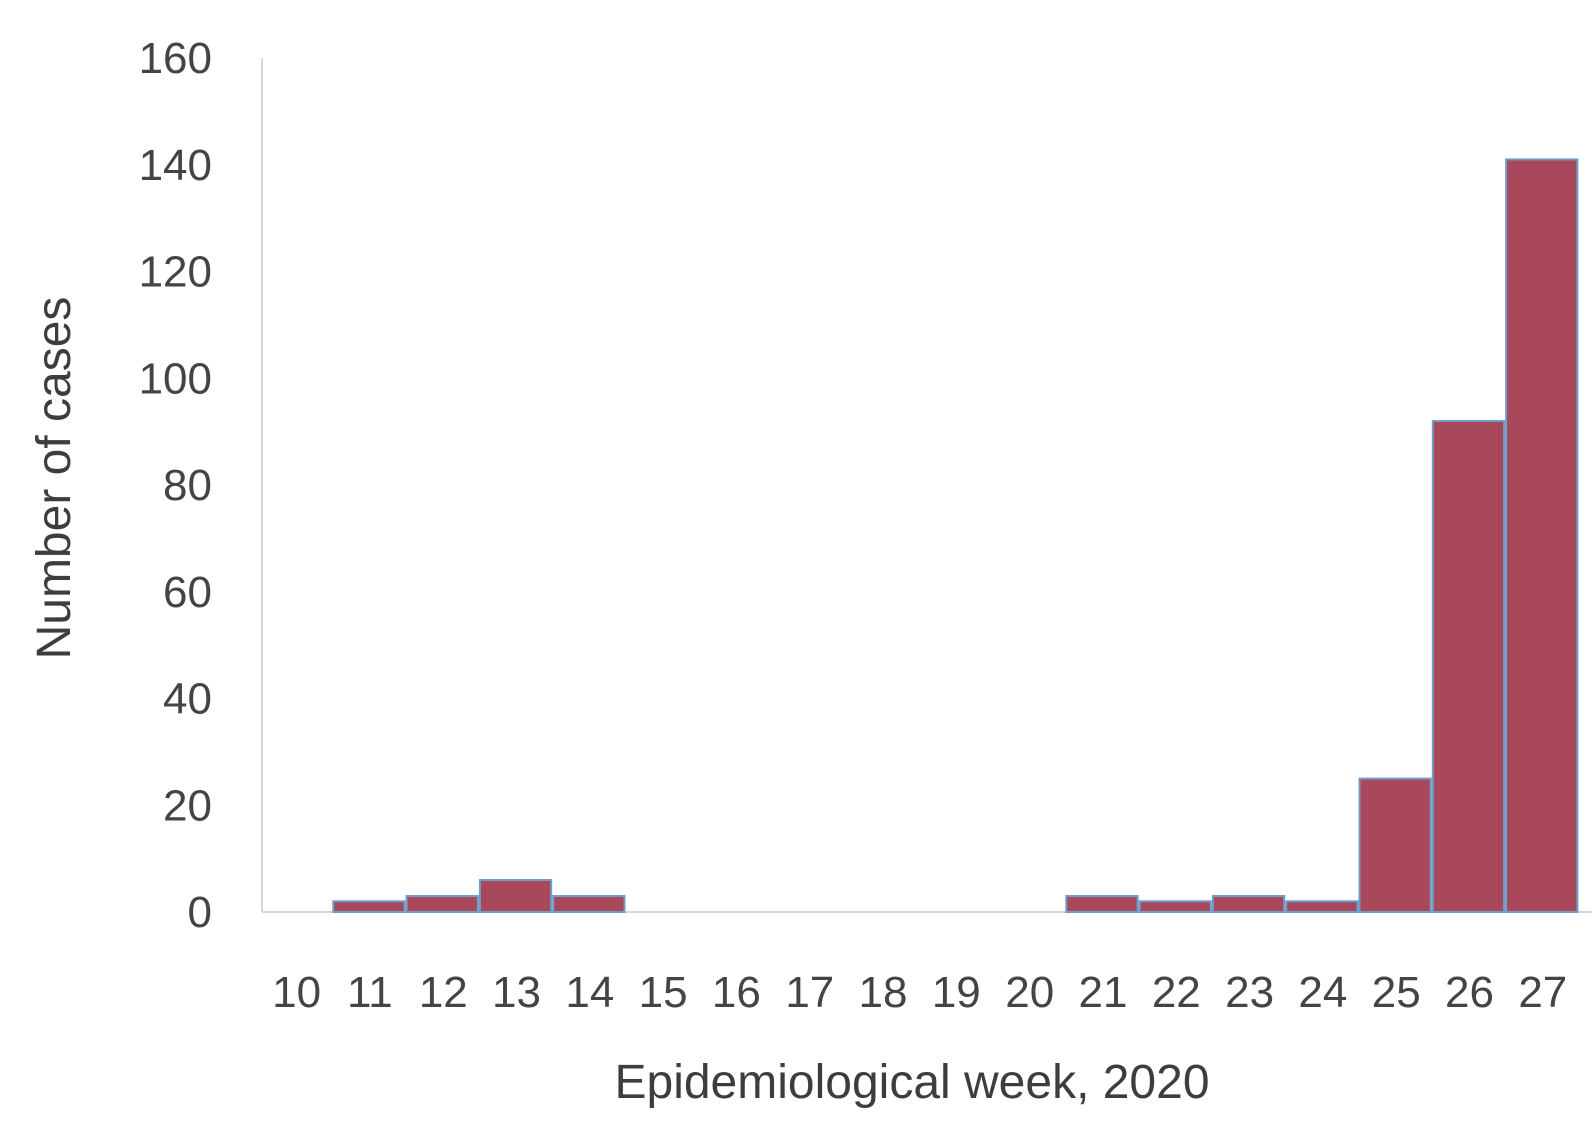 Image resolution: width=1592 pixels, height=1135 pixels. What do you see at coordinates (883, 992) in the screenshot?
I see `x-tick-label: 18` at bounding box center [883, 992].